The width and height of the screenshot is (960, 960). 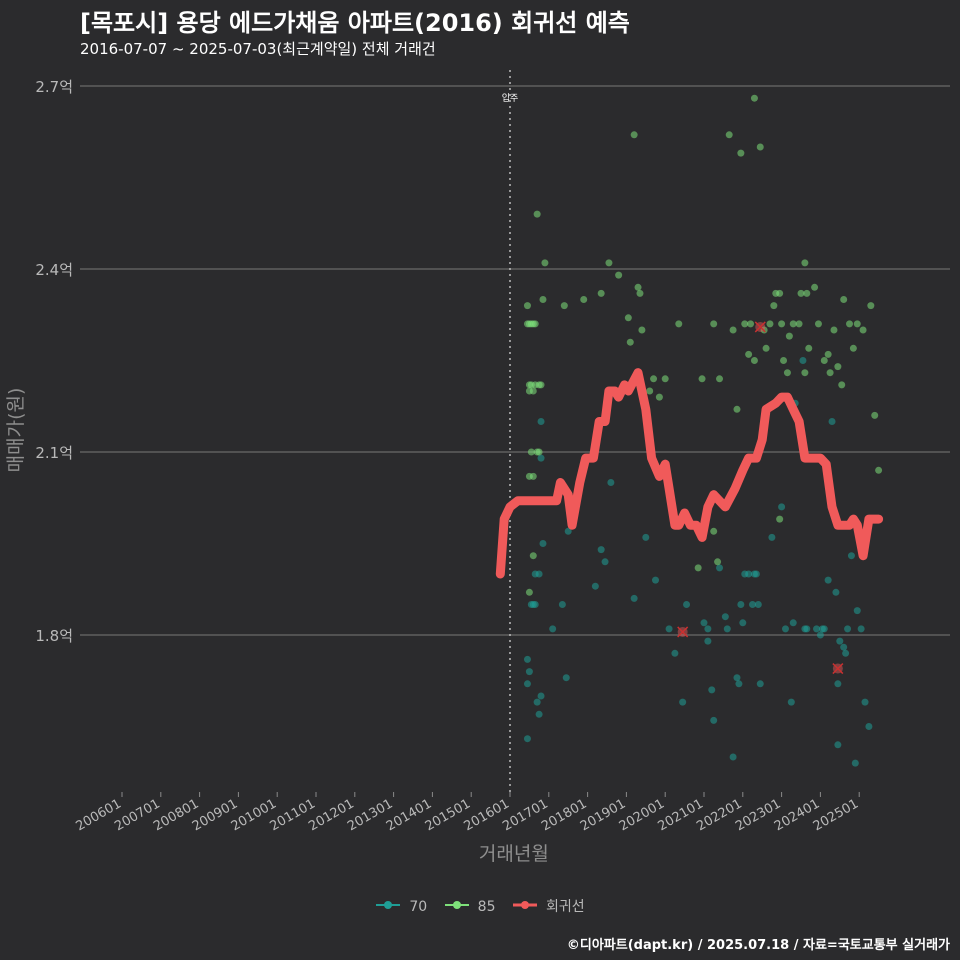 What do you see at coordinates (486, 907) in the screenshot?
I see `legend-label-85: 85` at bounding box center [486, 907].